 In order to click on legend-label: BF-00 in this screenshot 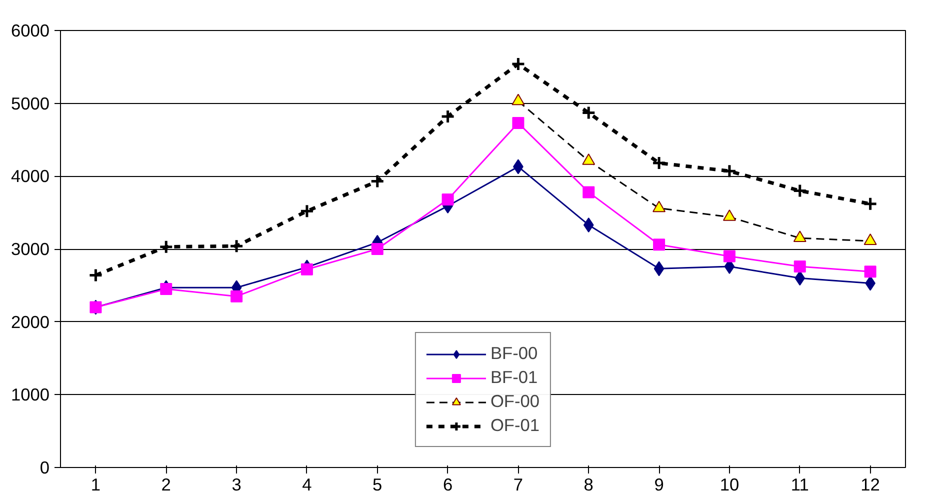, I will do `click(514, 353)`.